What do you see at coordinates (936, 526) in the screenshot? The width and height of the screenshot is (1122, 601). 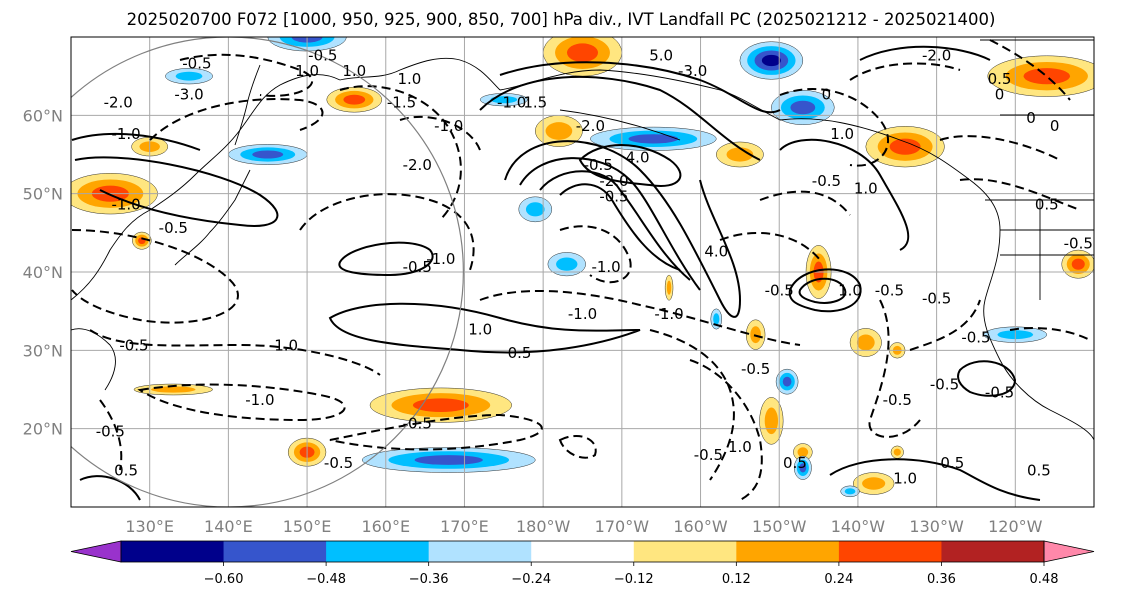 I see `longitude-label: 130°W` at bounding box center [936, 526].